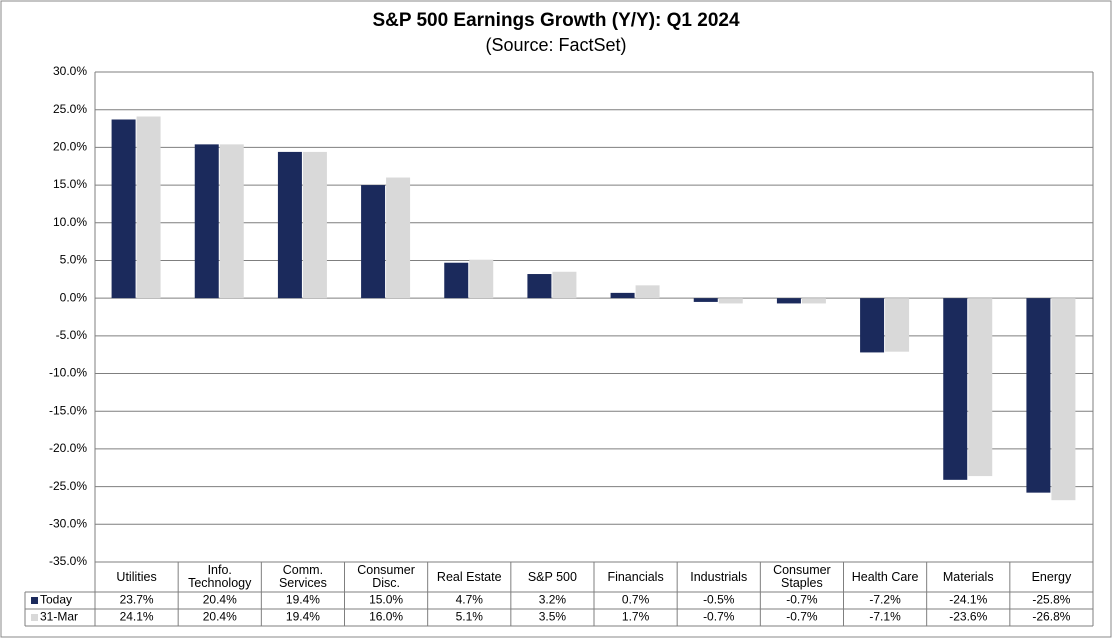 The width and height of the screenshot is (1113, 644). Describe the element at coordinates (137, 600) in the screenshot. I see `value-label: 23.7%` at that location.